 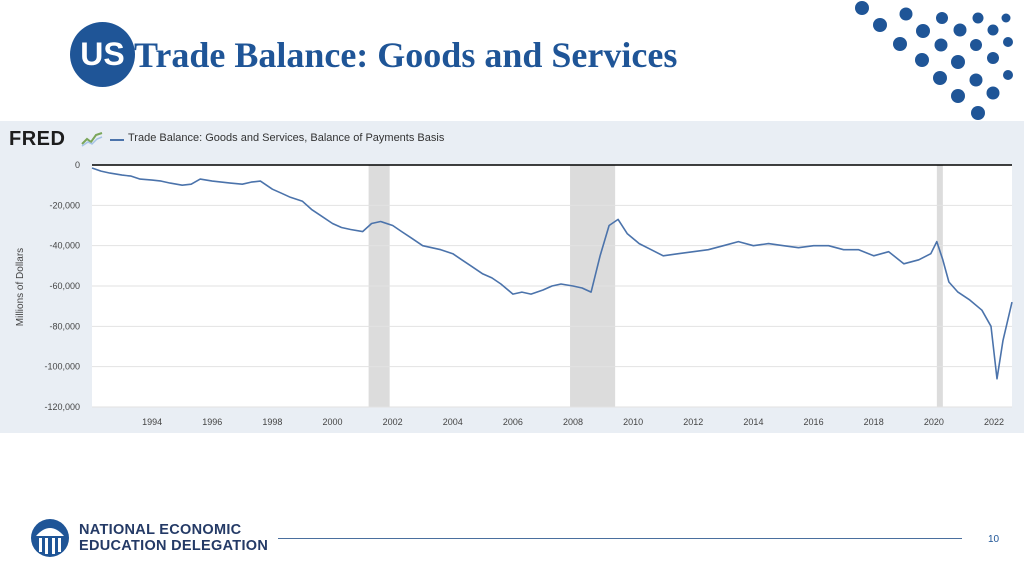 What do you see at coordinates (406, 55) in the screenshot?
I see `page-title: Trade Balance: Goods and Services` at bounding box center [406, 55].